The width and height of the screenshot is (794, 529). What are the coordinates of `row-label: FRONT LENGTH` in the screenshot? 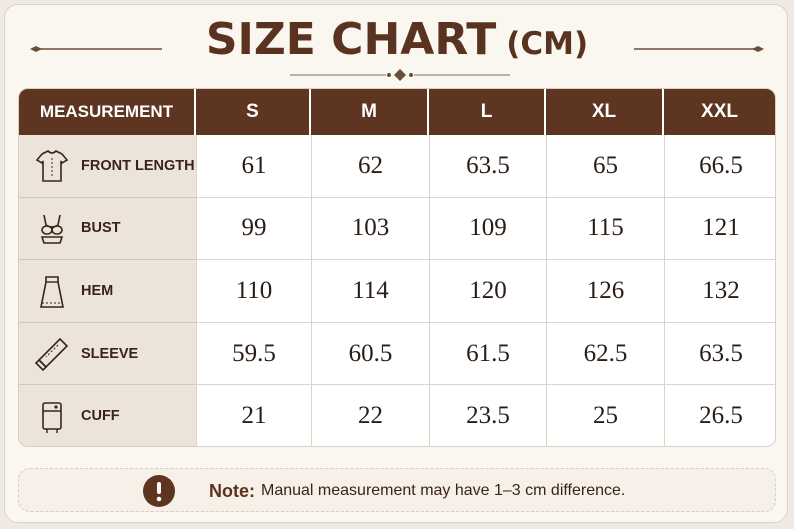 It's located at (107, 166).